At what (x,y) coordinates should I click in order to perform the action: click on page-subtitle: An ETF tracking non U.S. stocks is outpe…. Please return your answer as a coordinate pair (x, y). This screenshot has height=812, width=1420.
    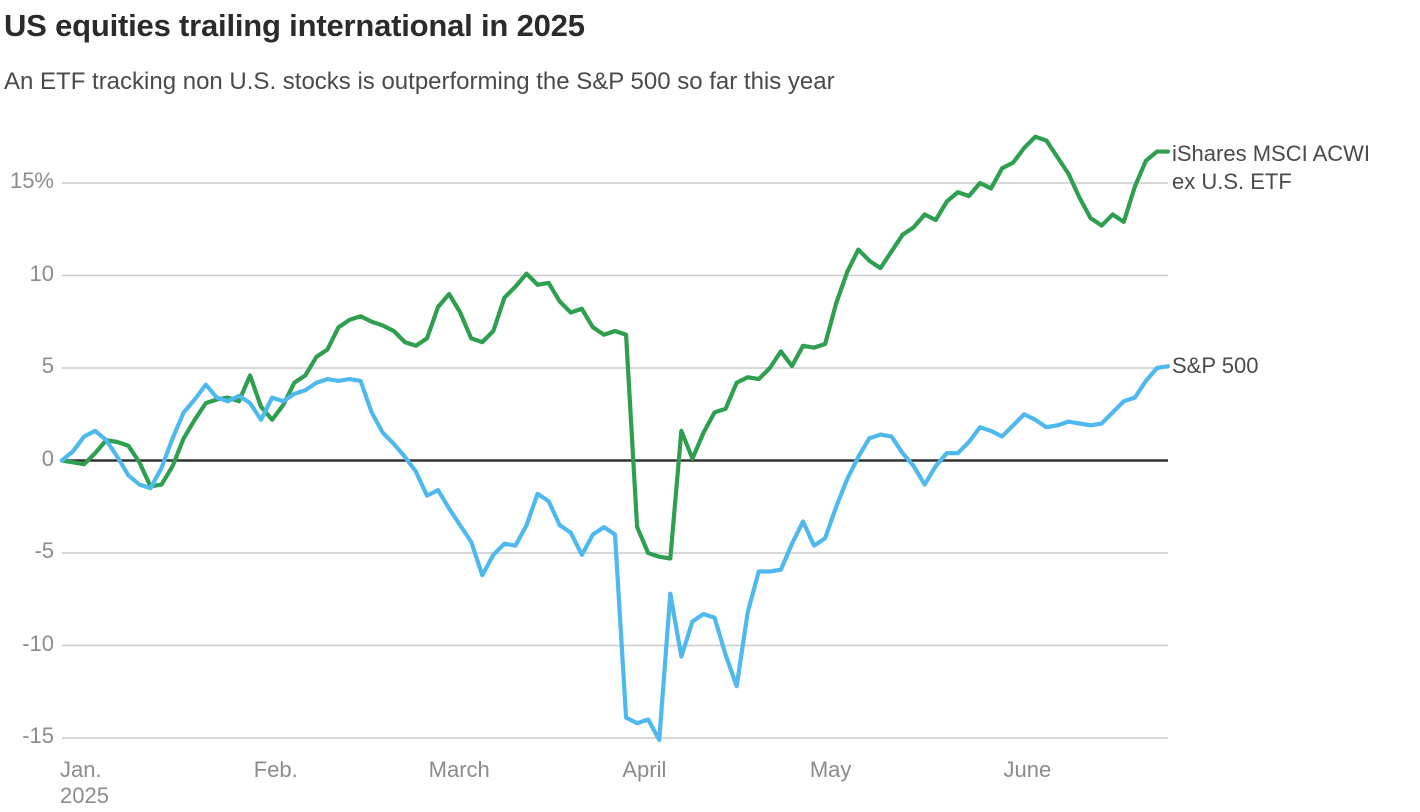
    Looking at the image, I should click on (419, 81).